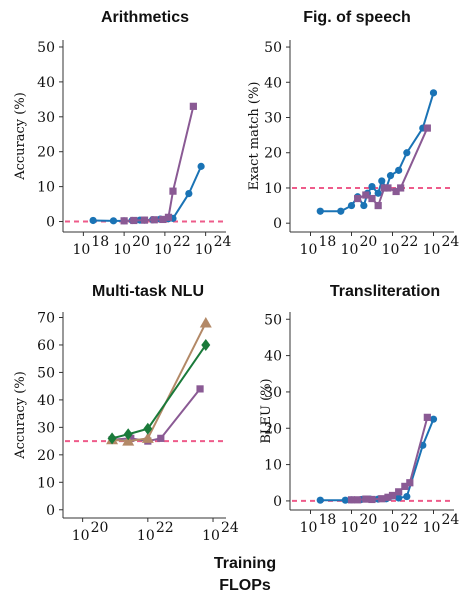 The height and width of the screenshot is (595, 465). I want to click on x-axis-label-line1: Training, so click(245, 563).